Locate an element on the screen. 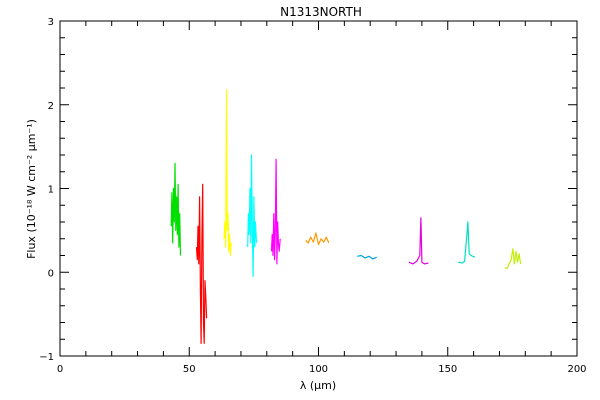 The height and width of the screenshot is (400, 600). y-tick-label: 2 is located at coordinates (51, 106).